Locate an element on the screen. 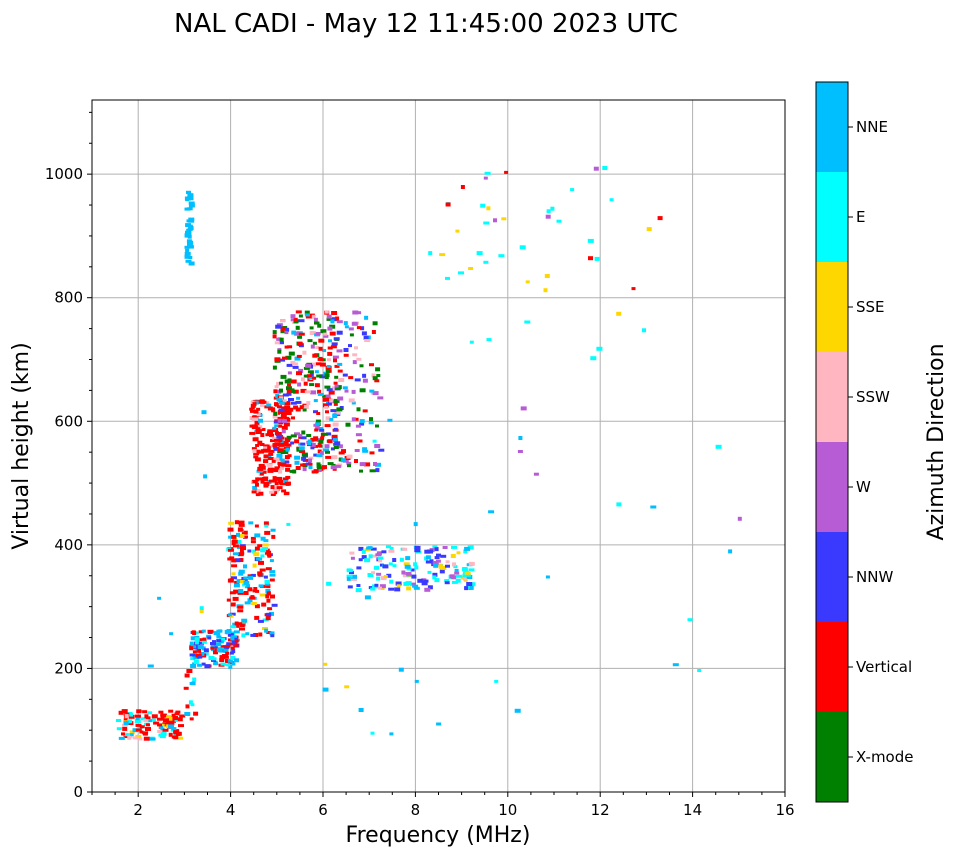  colorbar-title: Azimuth Direction is located at coordinates (936, 441).